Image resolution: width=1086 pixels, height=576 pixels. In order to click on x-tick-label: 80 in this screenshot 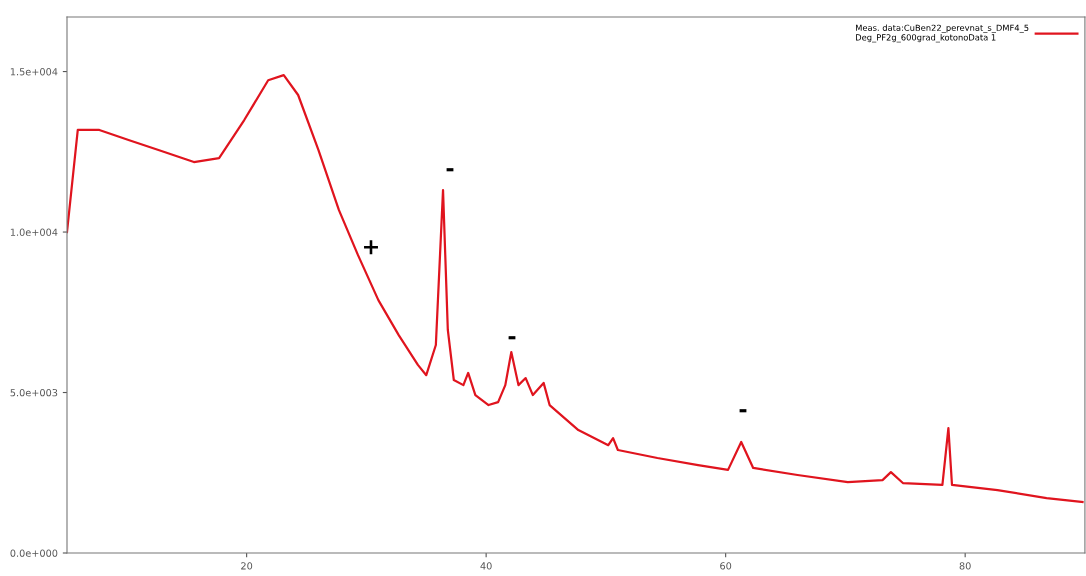, I will do `click(965, 566)`.